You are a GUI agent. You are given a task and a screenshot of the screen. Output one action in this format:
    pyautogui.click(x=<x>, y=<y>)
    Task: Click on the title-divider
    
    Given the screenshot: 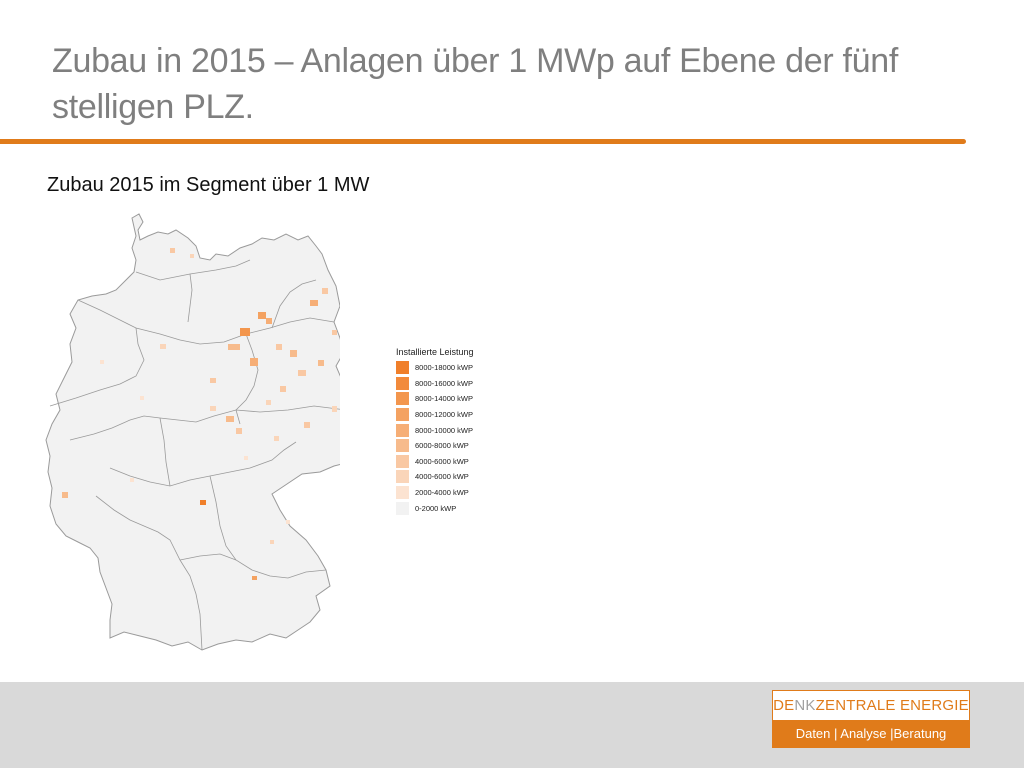 What is the action you would take?
    pyautogui.click(x=483, y=141)
    